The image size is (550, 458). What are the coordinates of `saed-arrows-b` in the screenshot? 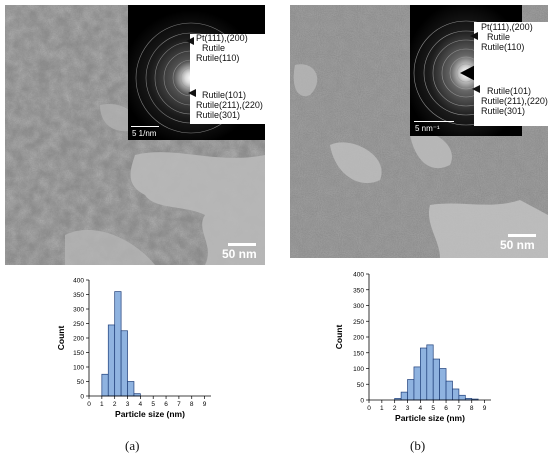 It's located at (475, 62).